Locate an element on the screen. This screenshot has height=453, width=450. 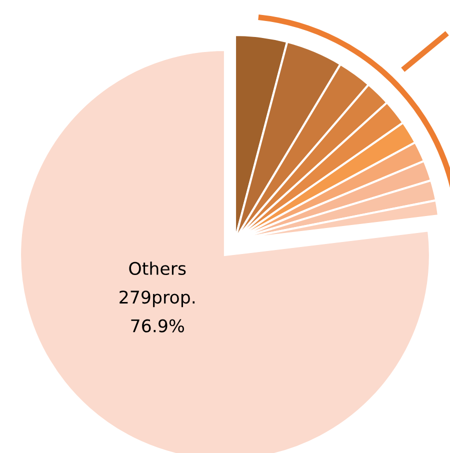
slice-label: Others is located at coordinates (157, 269).